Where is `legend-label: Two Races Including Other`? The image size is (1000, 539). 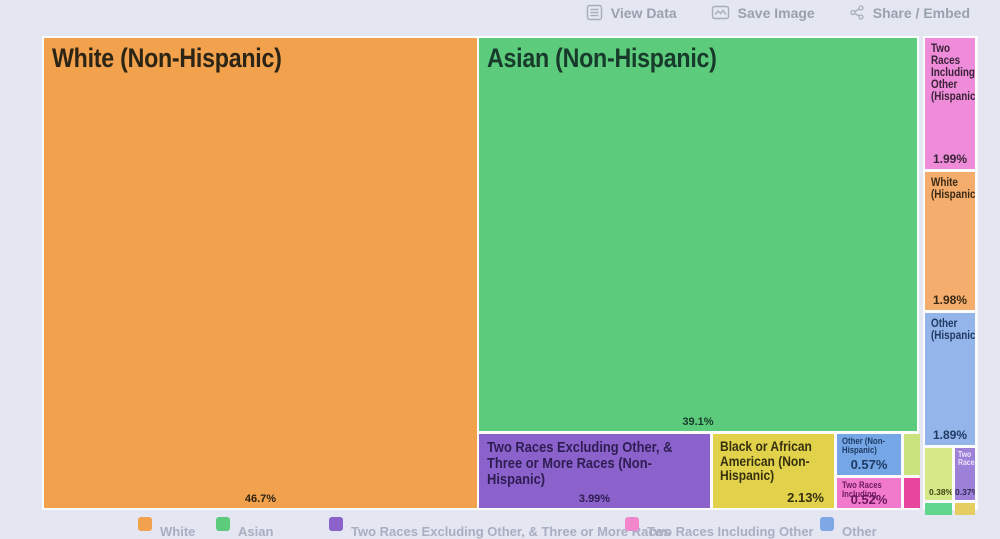
legend-label: Two Races Including Other is located at coordinates (730, 531).